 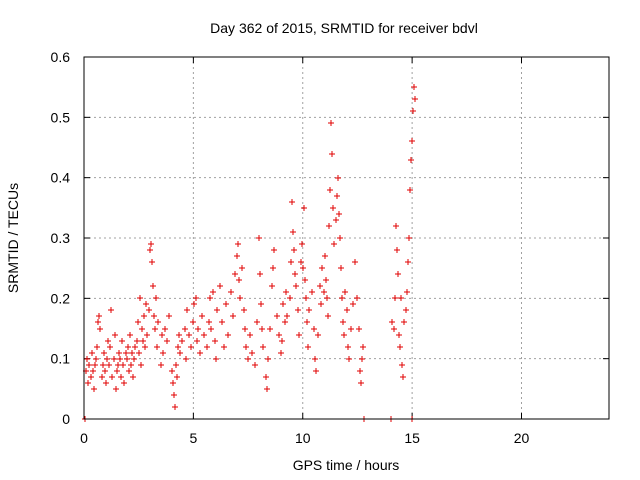 I want to click on y-tick-label: 0.2, so click(x=61, y=298).